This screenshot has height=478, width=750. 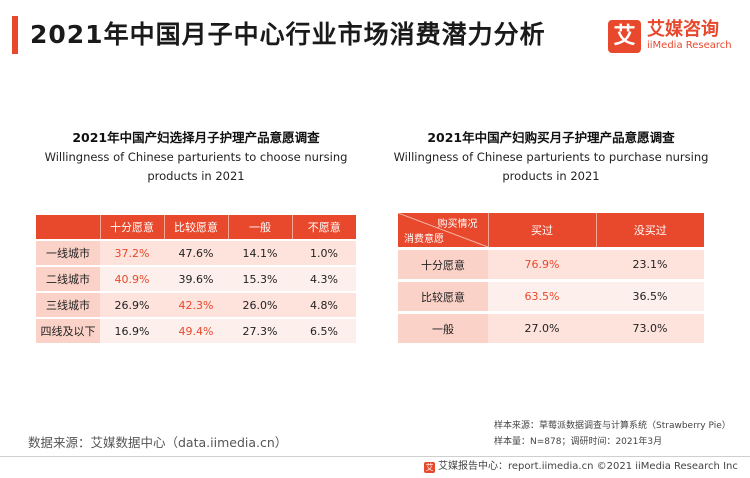 I want to click on table-row: 一般 27.0% 73.0%, so click(x=551, y=327).